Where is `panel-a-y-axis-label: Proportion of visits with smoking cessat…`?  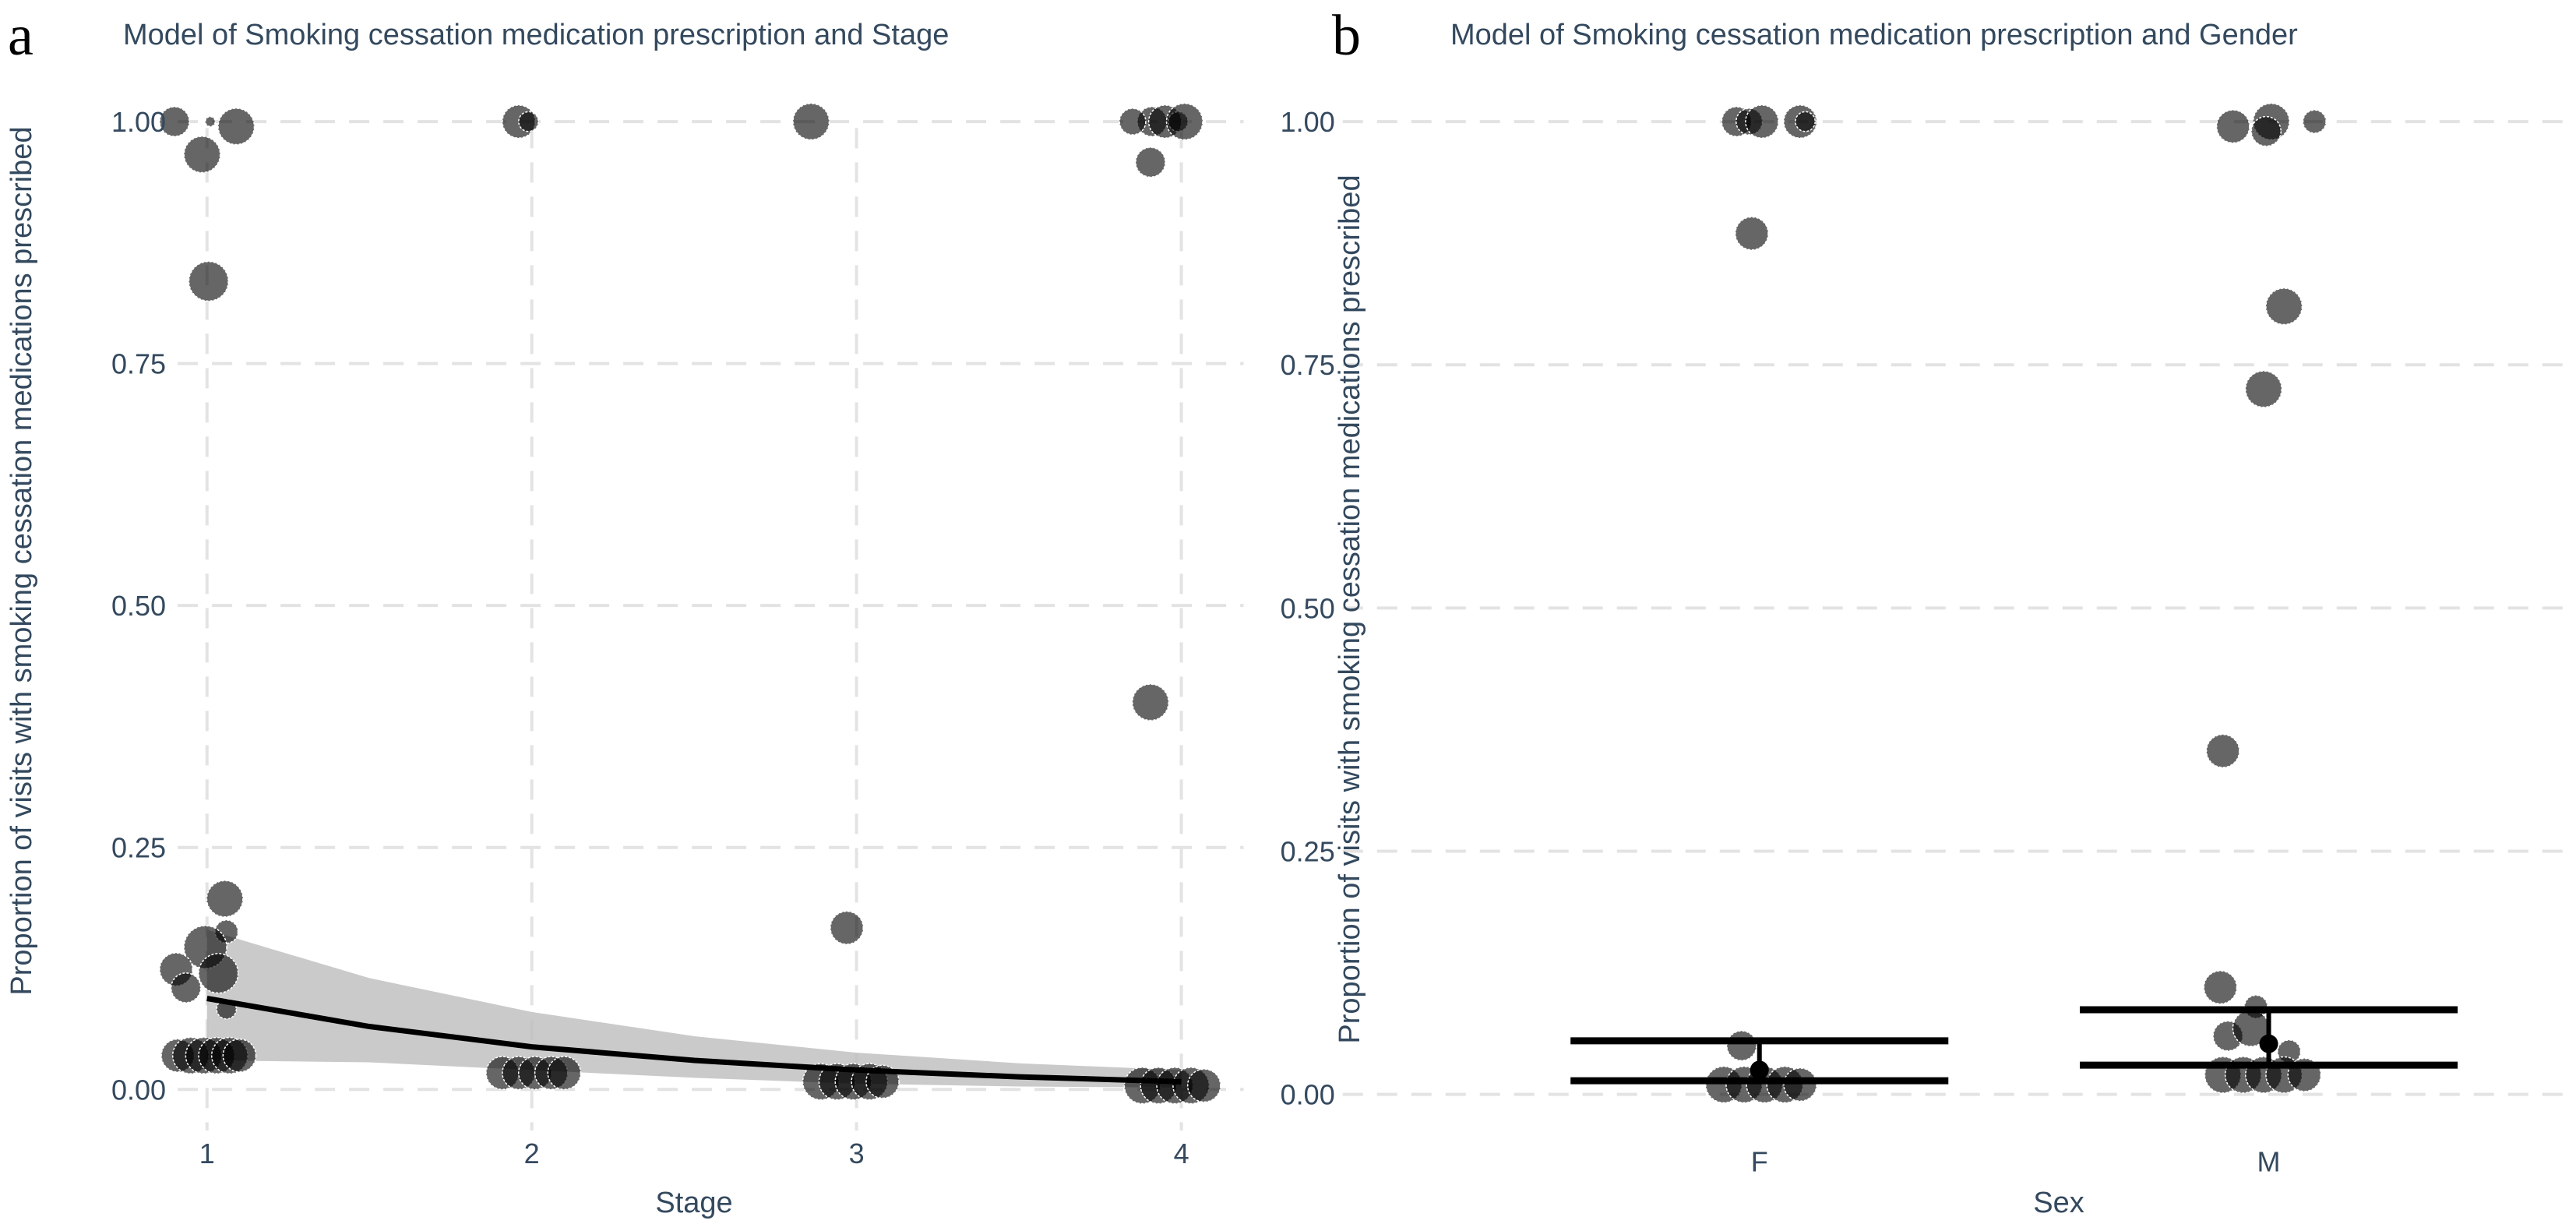
panel-a-y-axis-label: Proportion of visits with smoking cessat… is located at coordinates (21, 561).